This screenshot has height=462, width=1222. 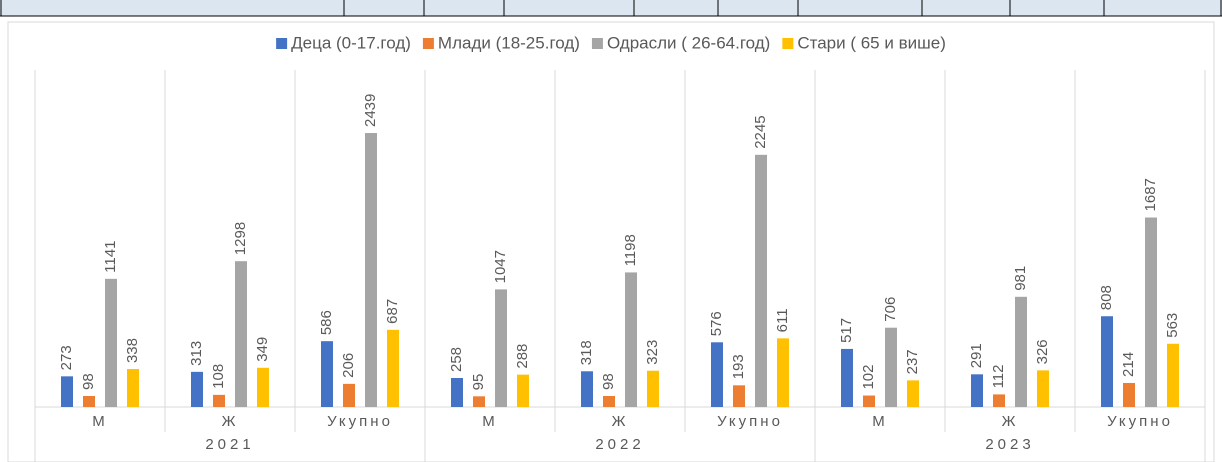 I want to click on data-label: 323, so click(x=652, y=352).